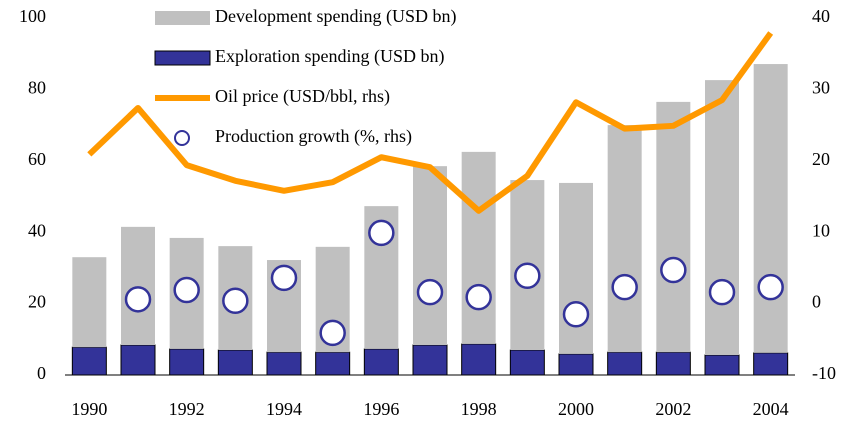 The width and height of the screenshot is (849, 421). Describe the element at coordinates (821, 16) in the screenshot. I see `y2-tick-label: 40` at that location.